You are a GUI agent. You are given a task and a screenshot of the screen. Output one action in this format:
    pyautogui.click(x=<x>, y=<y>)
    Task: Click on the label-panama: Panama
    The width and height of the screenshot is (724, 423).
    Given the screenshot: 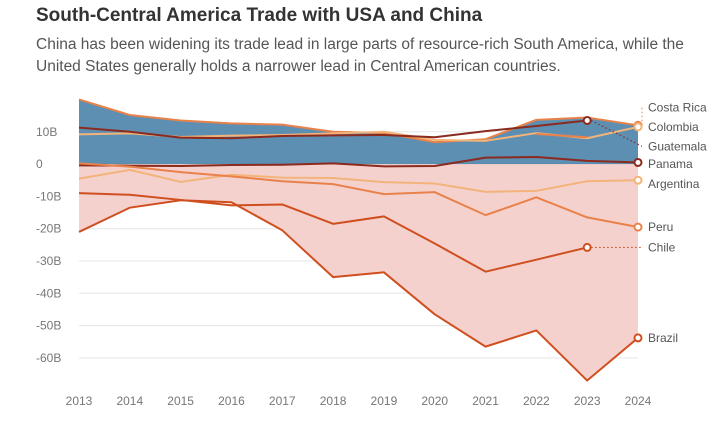 What is the action you would take?
    pyautogui.click(x=670, y=164)
    